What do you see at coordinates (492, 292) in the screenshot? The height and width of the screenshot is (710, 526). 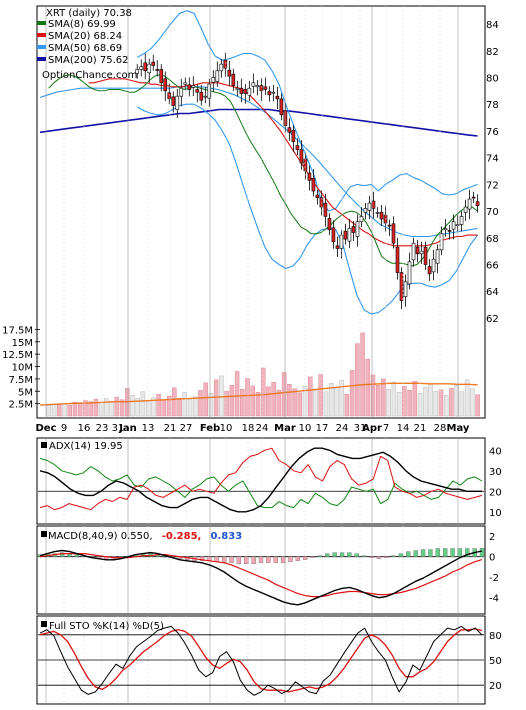 I see `price-tick-label: 64` at bounding box center [492, 292].